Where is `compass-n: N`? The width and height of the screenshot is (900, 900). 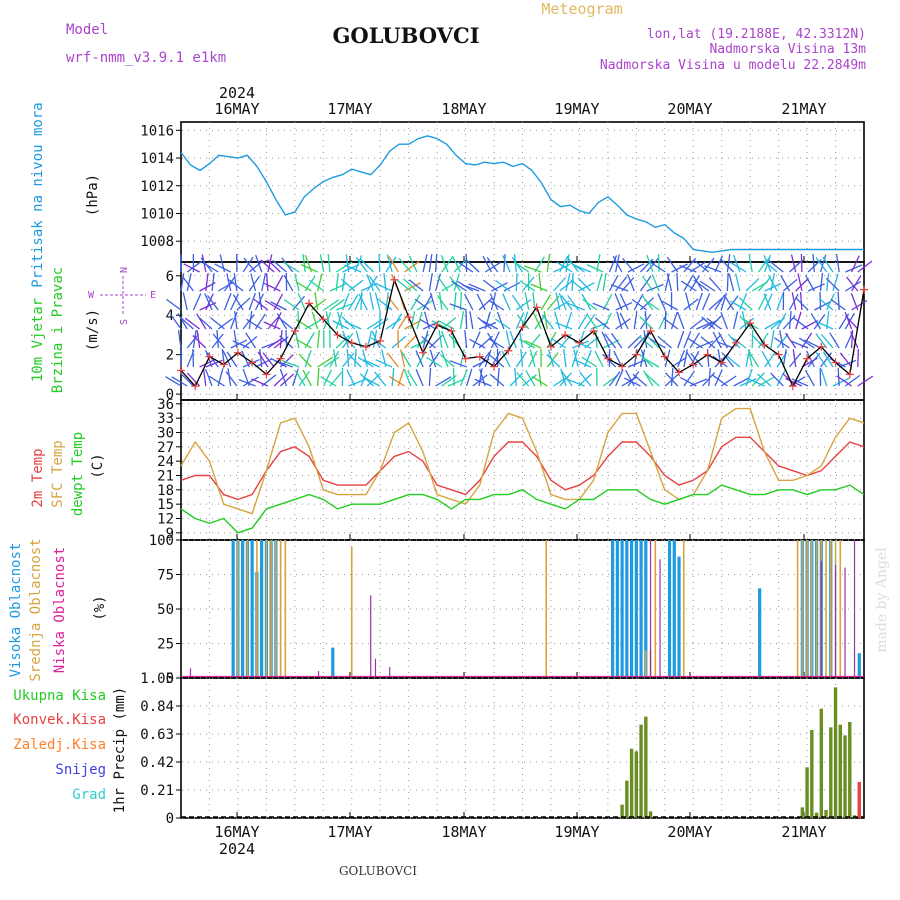
compass-n: N is located at coordinates (124, 270).